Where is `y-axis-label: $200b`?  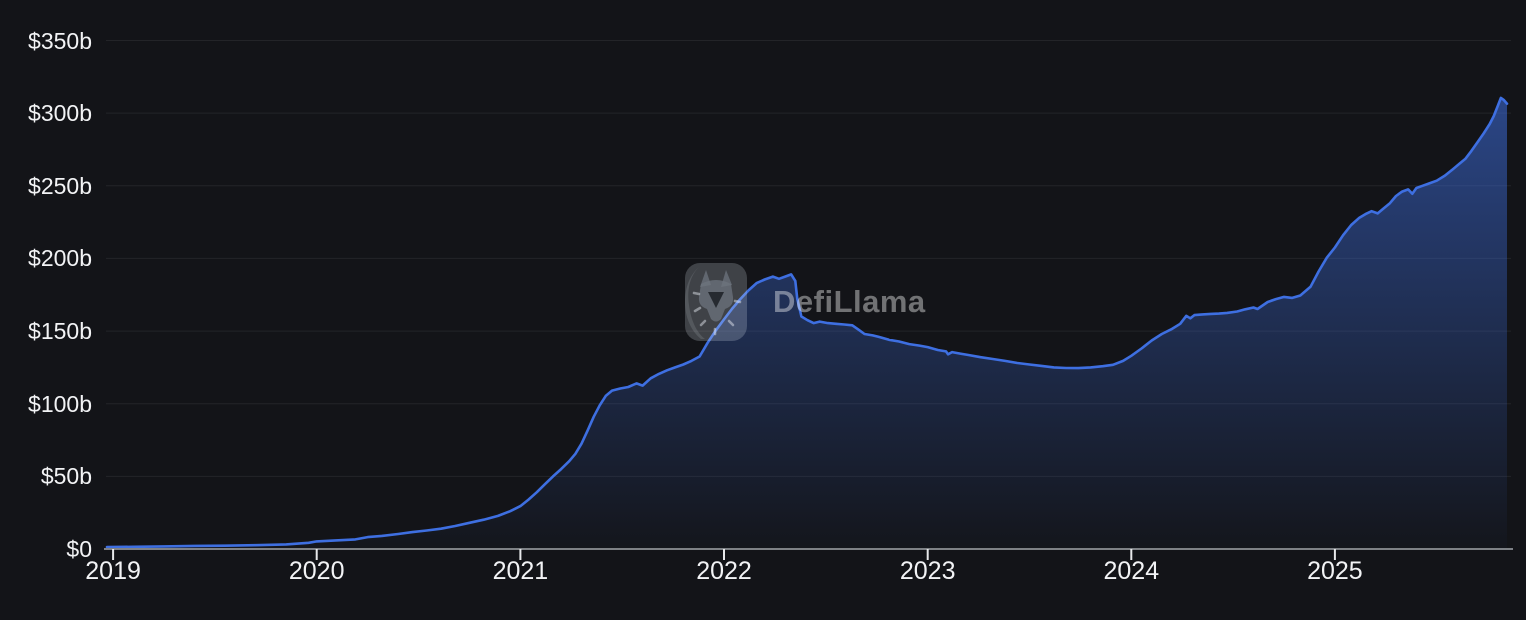 y-axis-label: $200b is located at coordinates (60, 258).